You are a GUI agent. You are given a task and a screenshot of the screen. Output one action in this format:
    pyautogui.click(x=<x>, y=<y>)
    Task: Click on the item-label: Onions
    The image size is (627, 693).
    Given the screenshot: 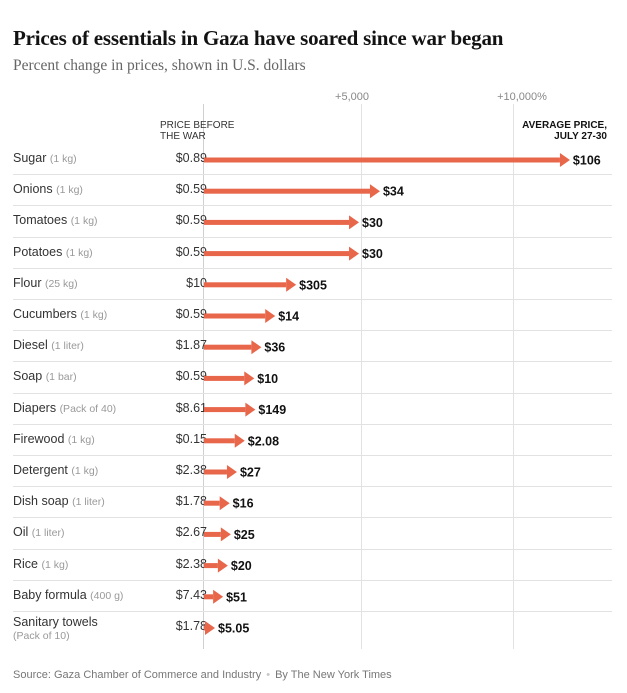 What is the action you would take?
    pyautogui.click(x=33, y=189)
    